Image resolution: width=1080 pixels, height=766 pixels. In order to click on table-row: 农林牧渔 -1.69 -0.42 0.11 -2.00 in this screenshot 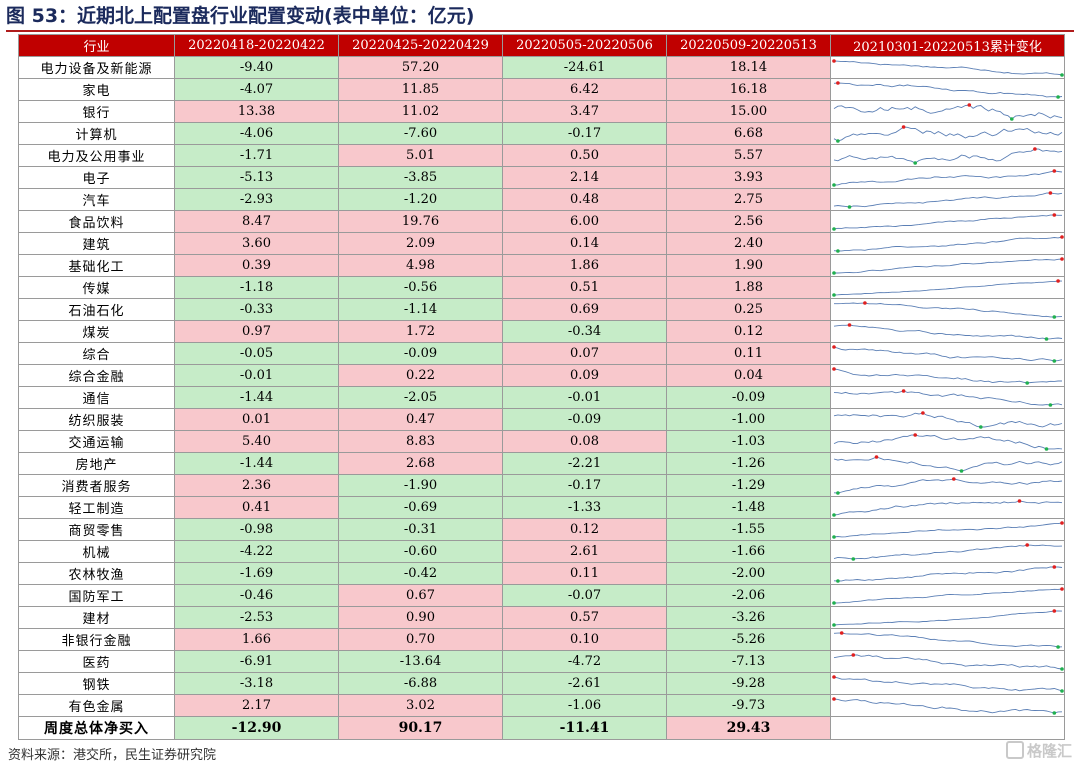, I will do `click(541, 573)`.